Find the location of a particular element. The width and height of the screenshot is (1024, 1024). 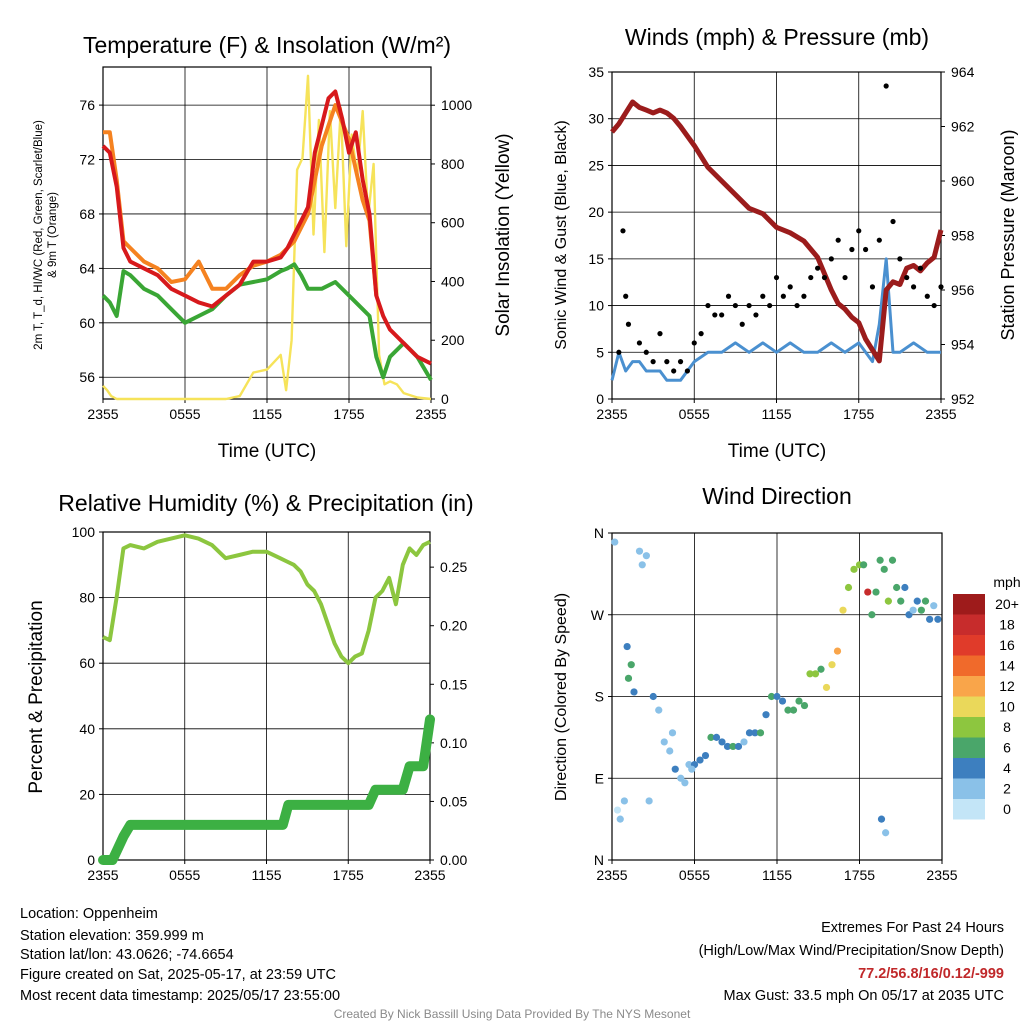

legend-label: 16 is located at coordinates (1007, 645).